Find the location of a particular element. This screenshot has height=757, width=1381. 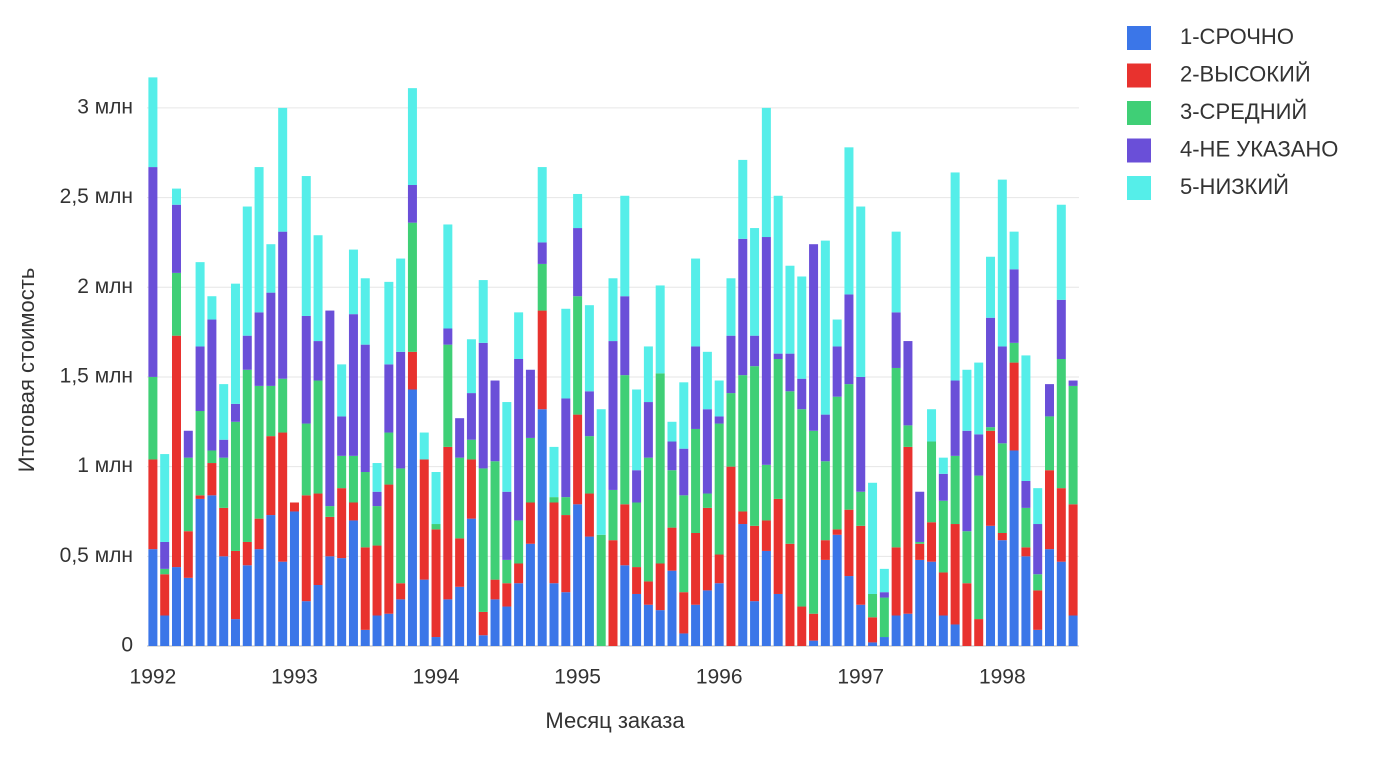

x-tick-label: 1996 is located at coordinates (719, 677).